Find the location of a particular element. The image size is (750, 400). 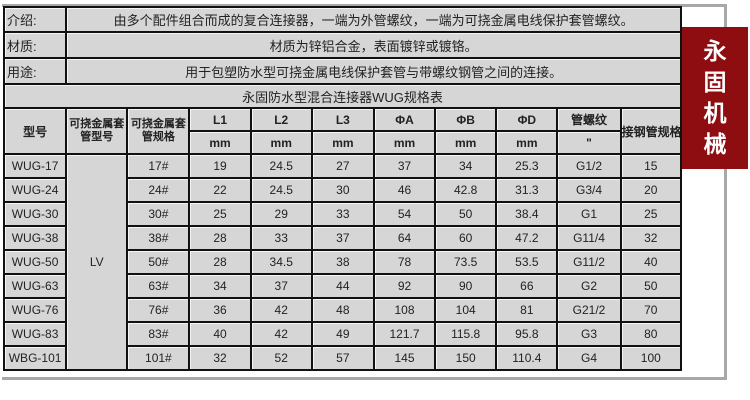

unit-l2: mm is located at coordinates (281, 142).